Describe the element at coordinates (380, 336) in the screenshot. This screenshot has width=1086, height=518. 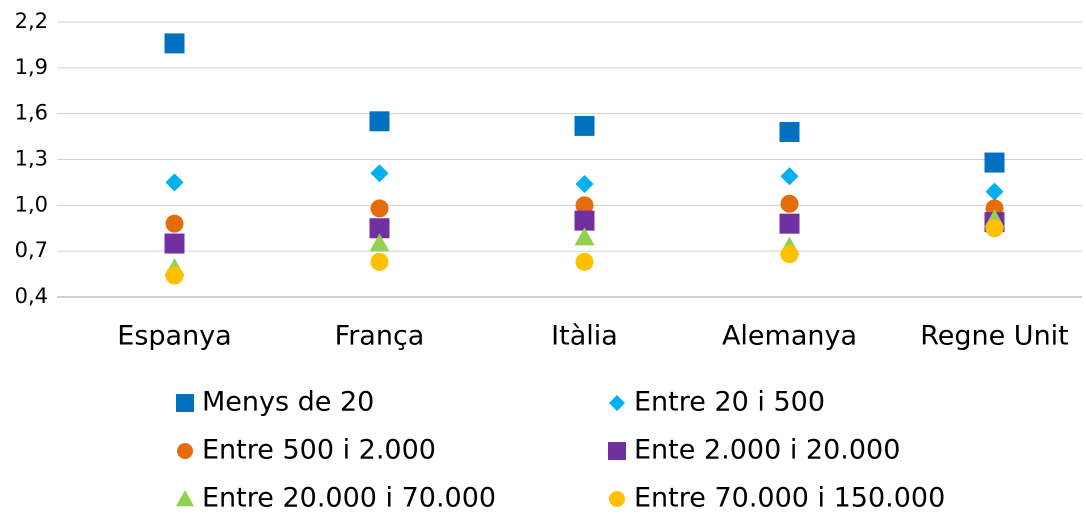
I see `x-tick-label: França` at that location.